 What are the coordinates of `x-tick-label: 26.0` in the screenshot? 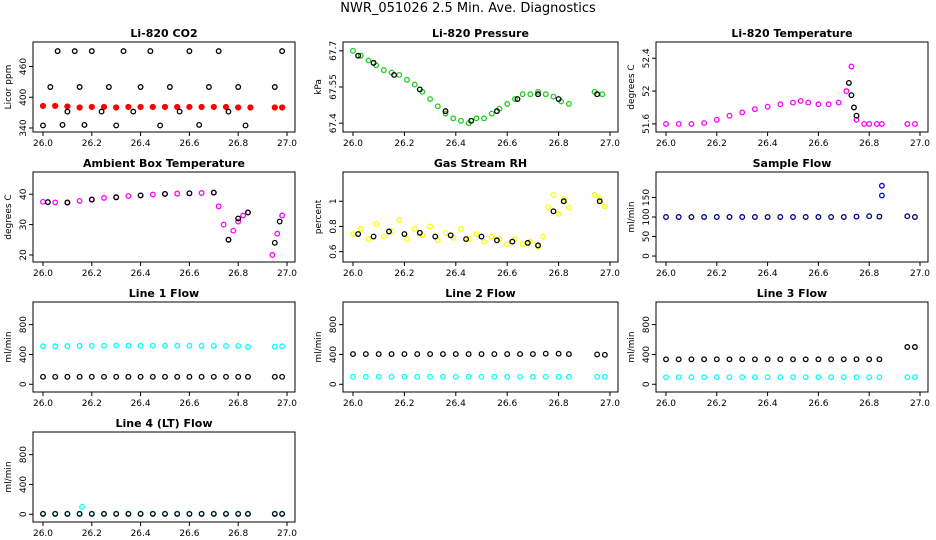 It's located at (353, 144).